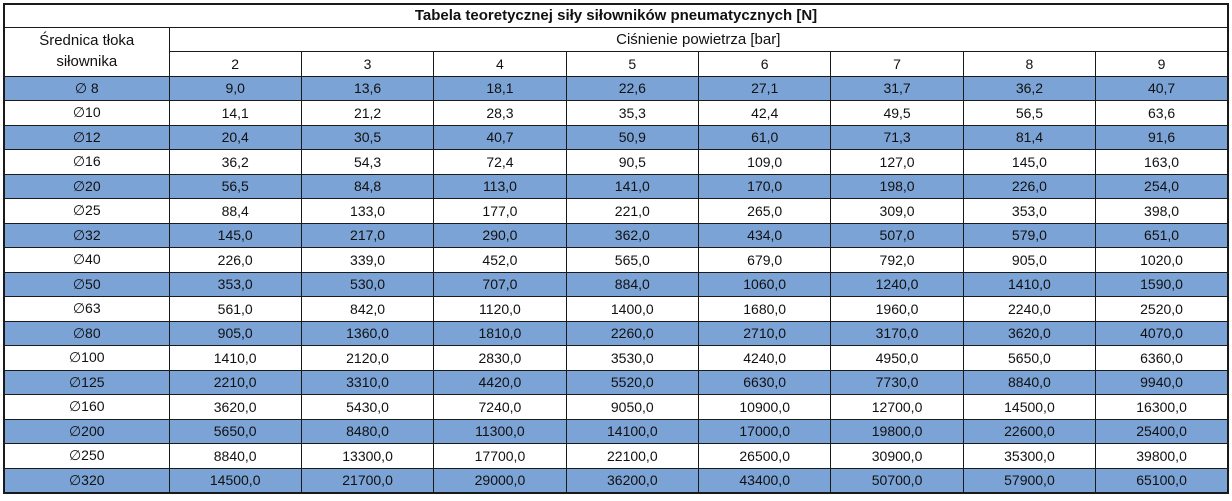 The height and width of the screenshot is (501, 1232). I want to click on force-value-cell: 22,6, so click(632, 88).